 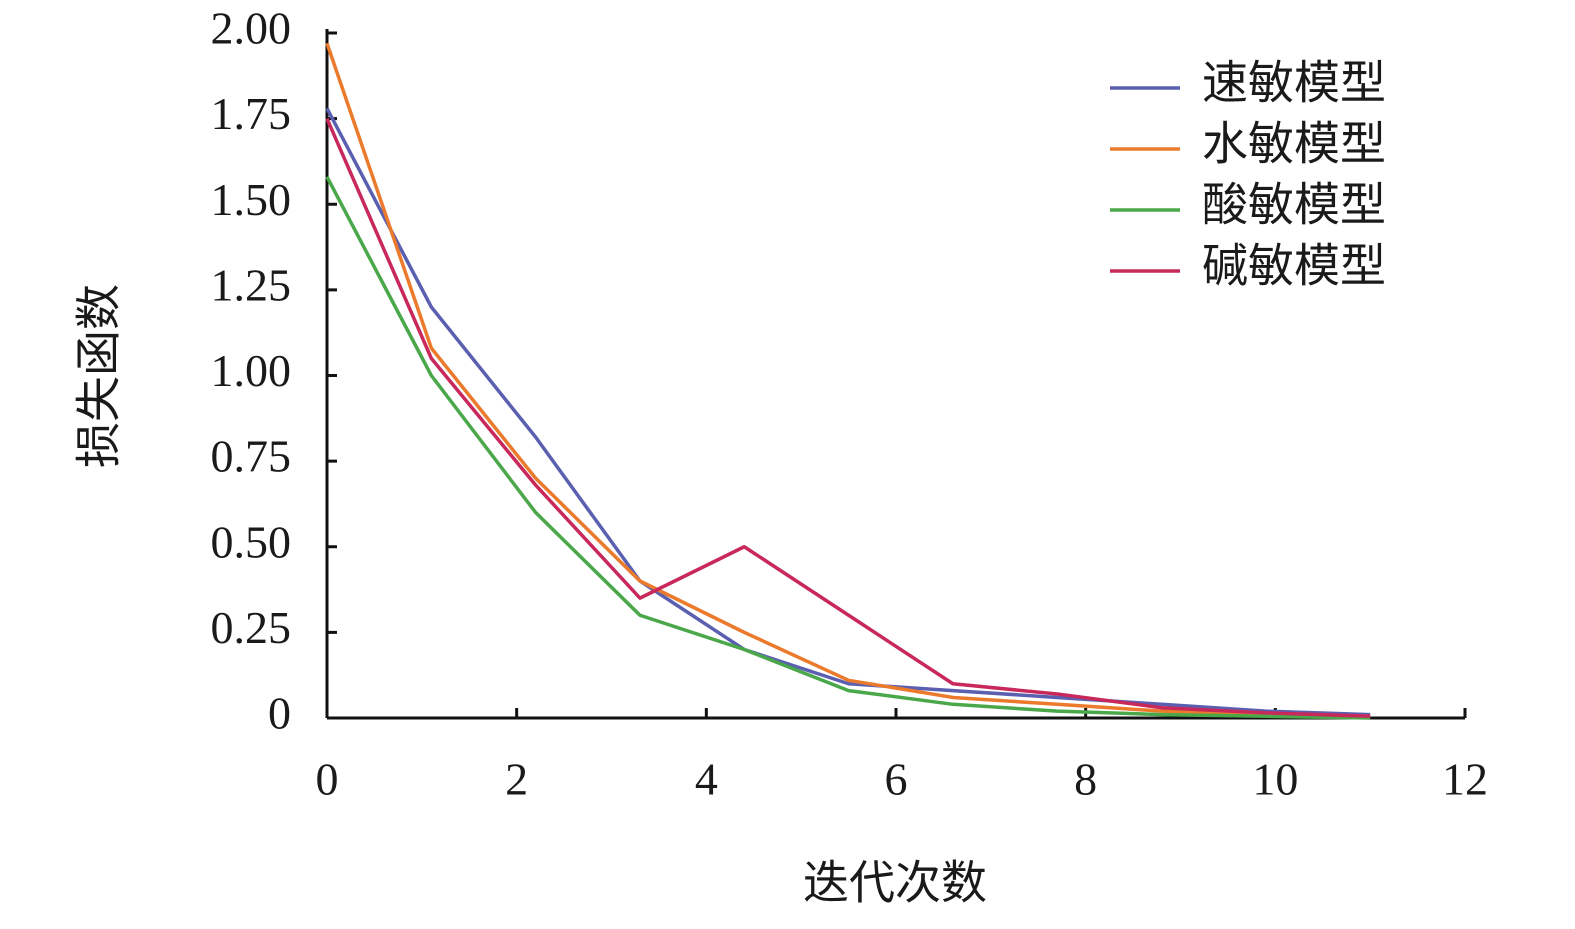 I want to click on y-tick-label: 0.25, so click(x=251, y=627).